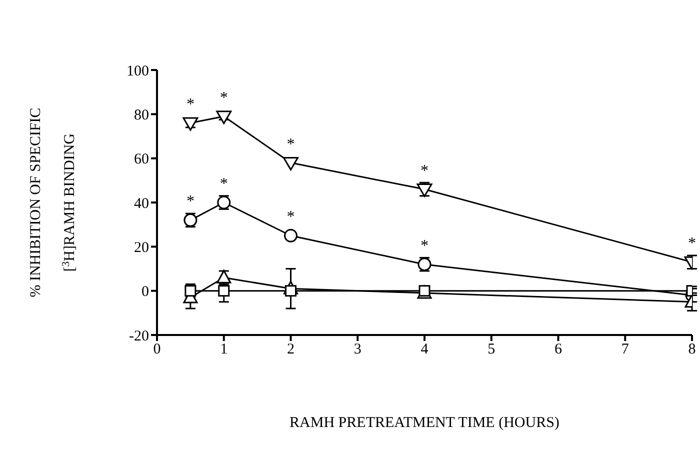 The width and height of the screenshot is (699, 467). What do you see at coordinates (625, 350) in the screenshot?
I see `x-tick-label: 7` at bounding box center [625, 350].